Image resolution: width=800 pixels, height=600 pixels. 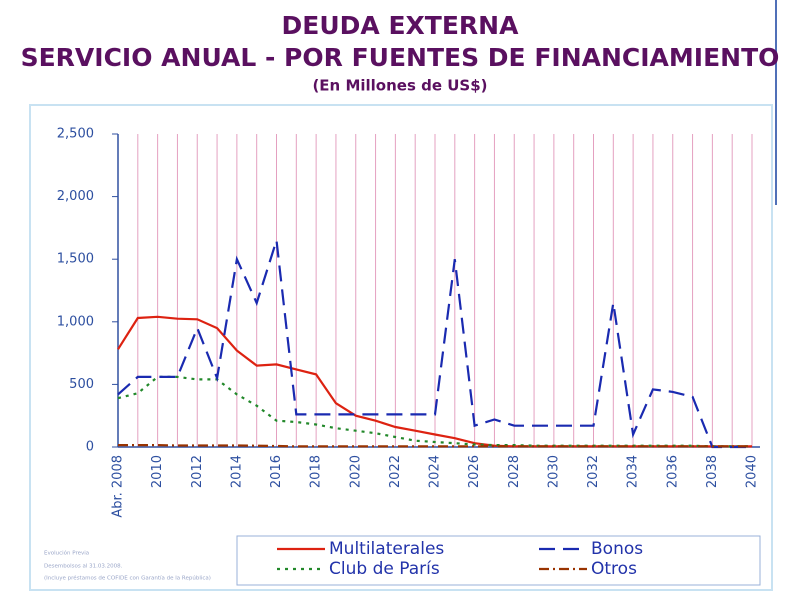 What do you see at coordinates (553, 471) in the screenshot?
I see `x-tick-label: 2030` at bounding box center [553, 471].